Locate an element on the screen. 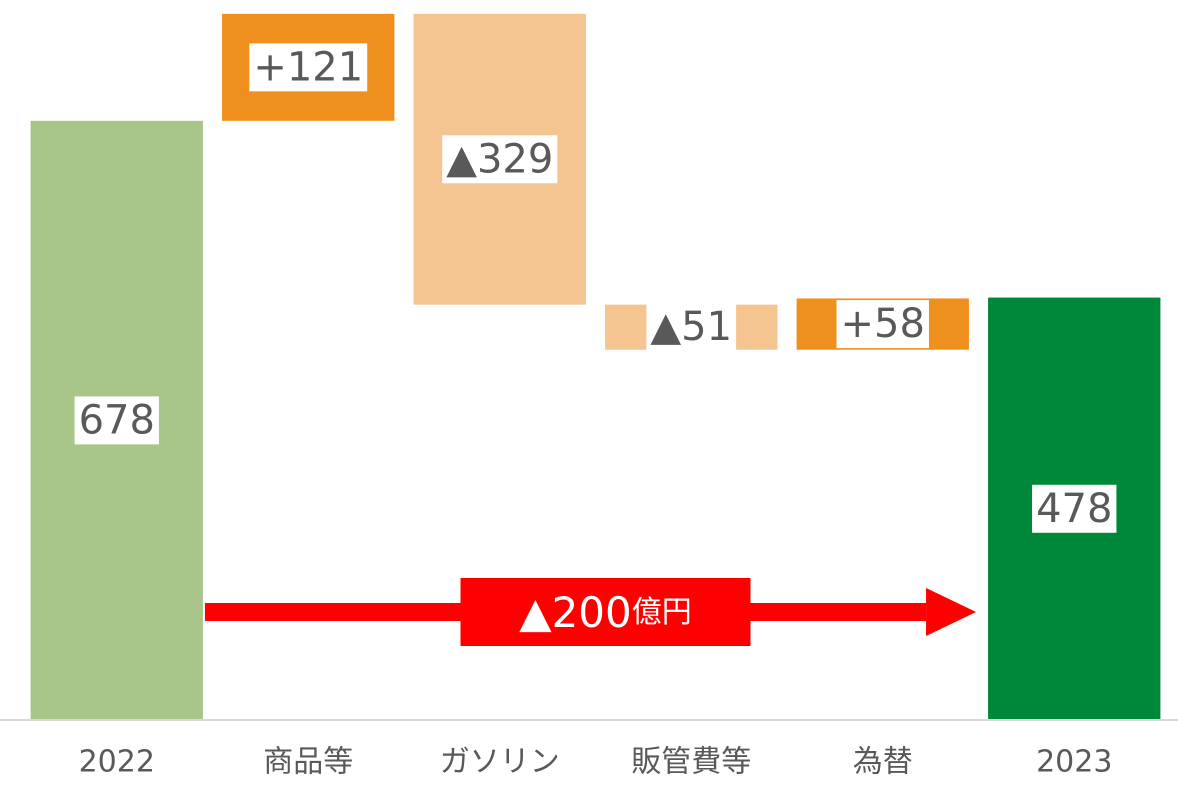  annotation: ▲200億円 is located at coordinates (605, 612).